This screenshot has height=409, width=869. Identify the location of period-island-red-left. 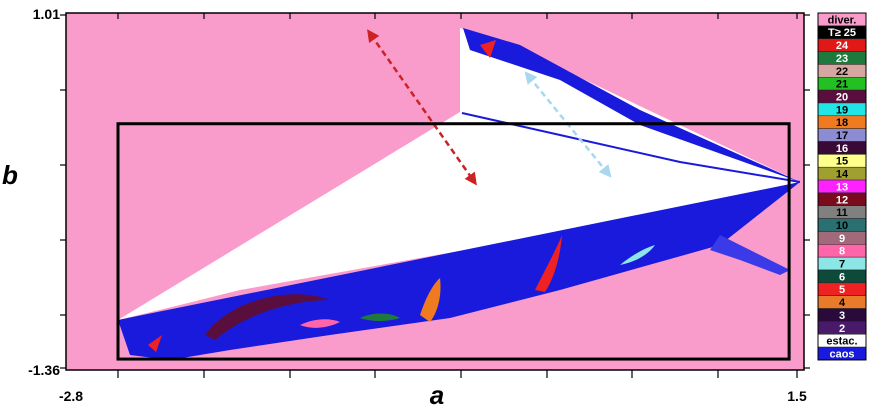
(155, 343).